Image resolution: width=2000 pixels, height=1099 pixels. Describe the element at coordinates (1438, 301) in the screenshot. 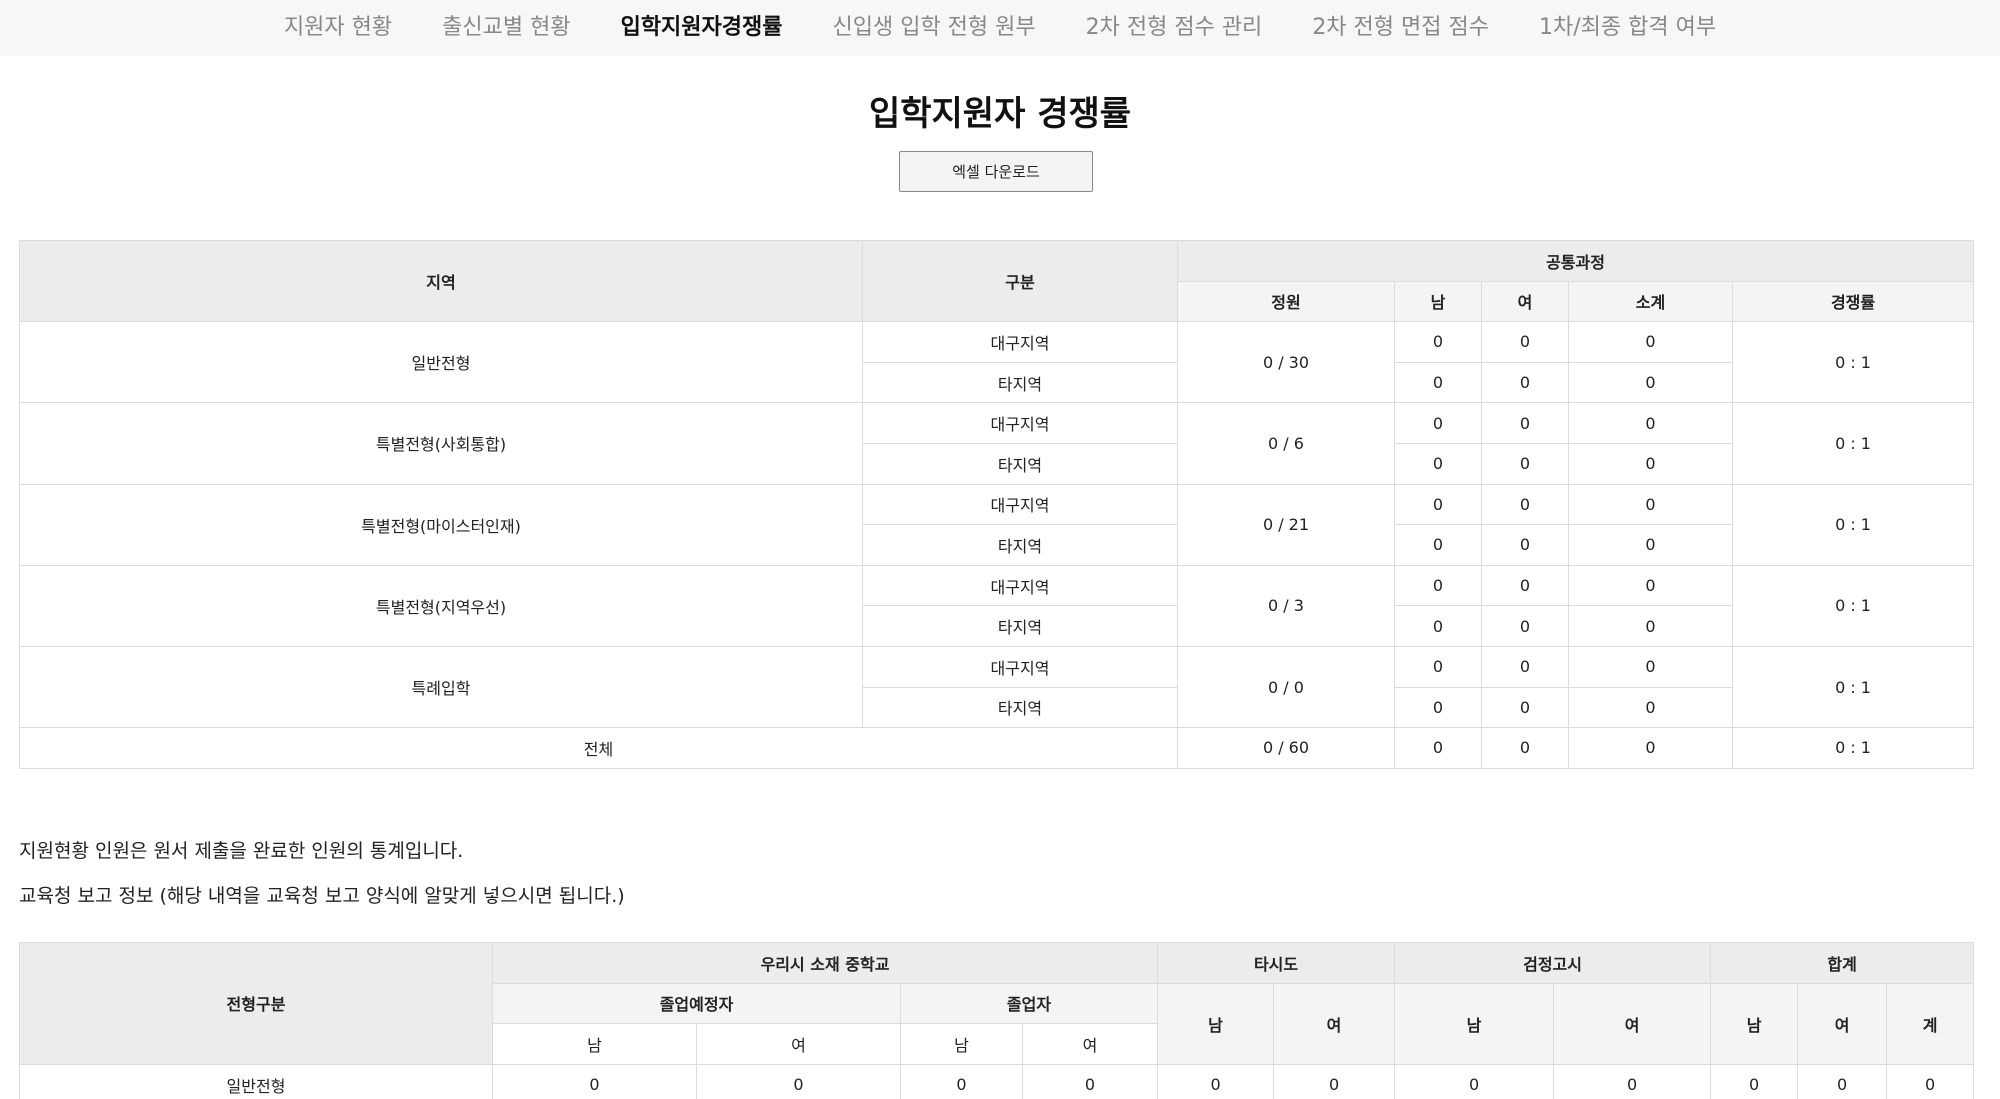

I see `header-male: 남` at that location.